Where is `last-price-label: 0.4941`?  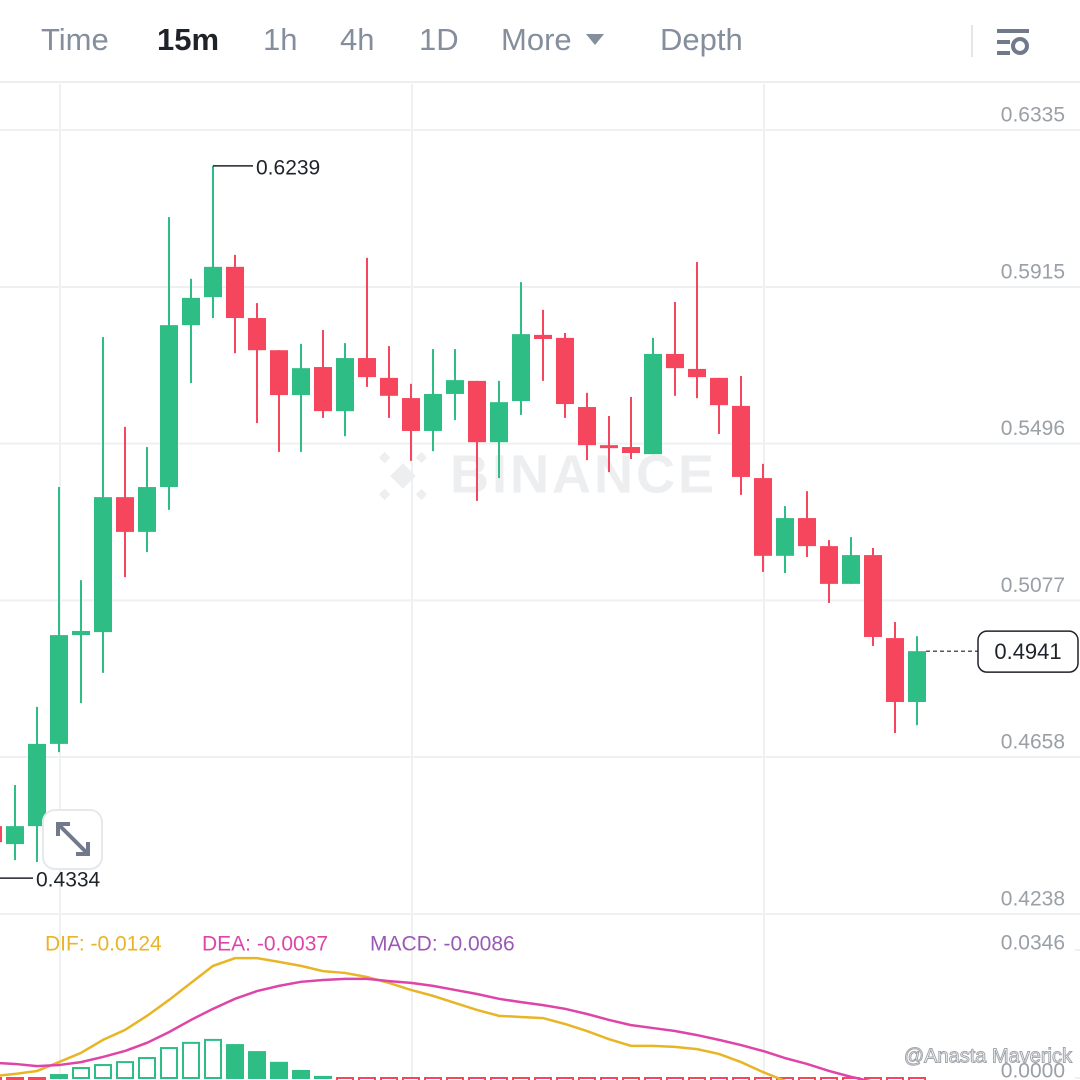
last-price-label: 0.4941 is located at coordinates (1027, 651).